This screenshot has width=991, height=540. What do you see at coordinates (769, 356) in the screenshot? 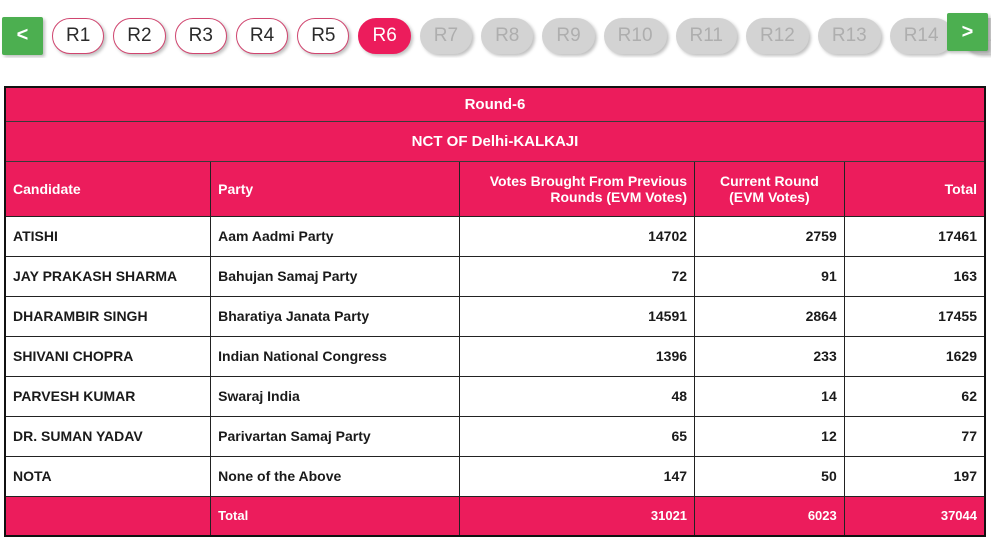
I see `current-votes-cell: 233` at bounding box center [769, 356].